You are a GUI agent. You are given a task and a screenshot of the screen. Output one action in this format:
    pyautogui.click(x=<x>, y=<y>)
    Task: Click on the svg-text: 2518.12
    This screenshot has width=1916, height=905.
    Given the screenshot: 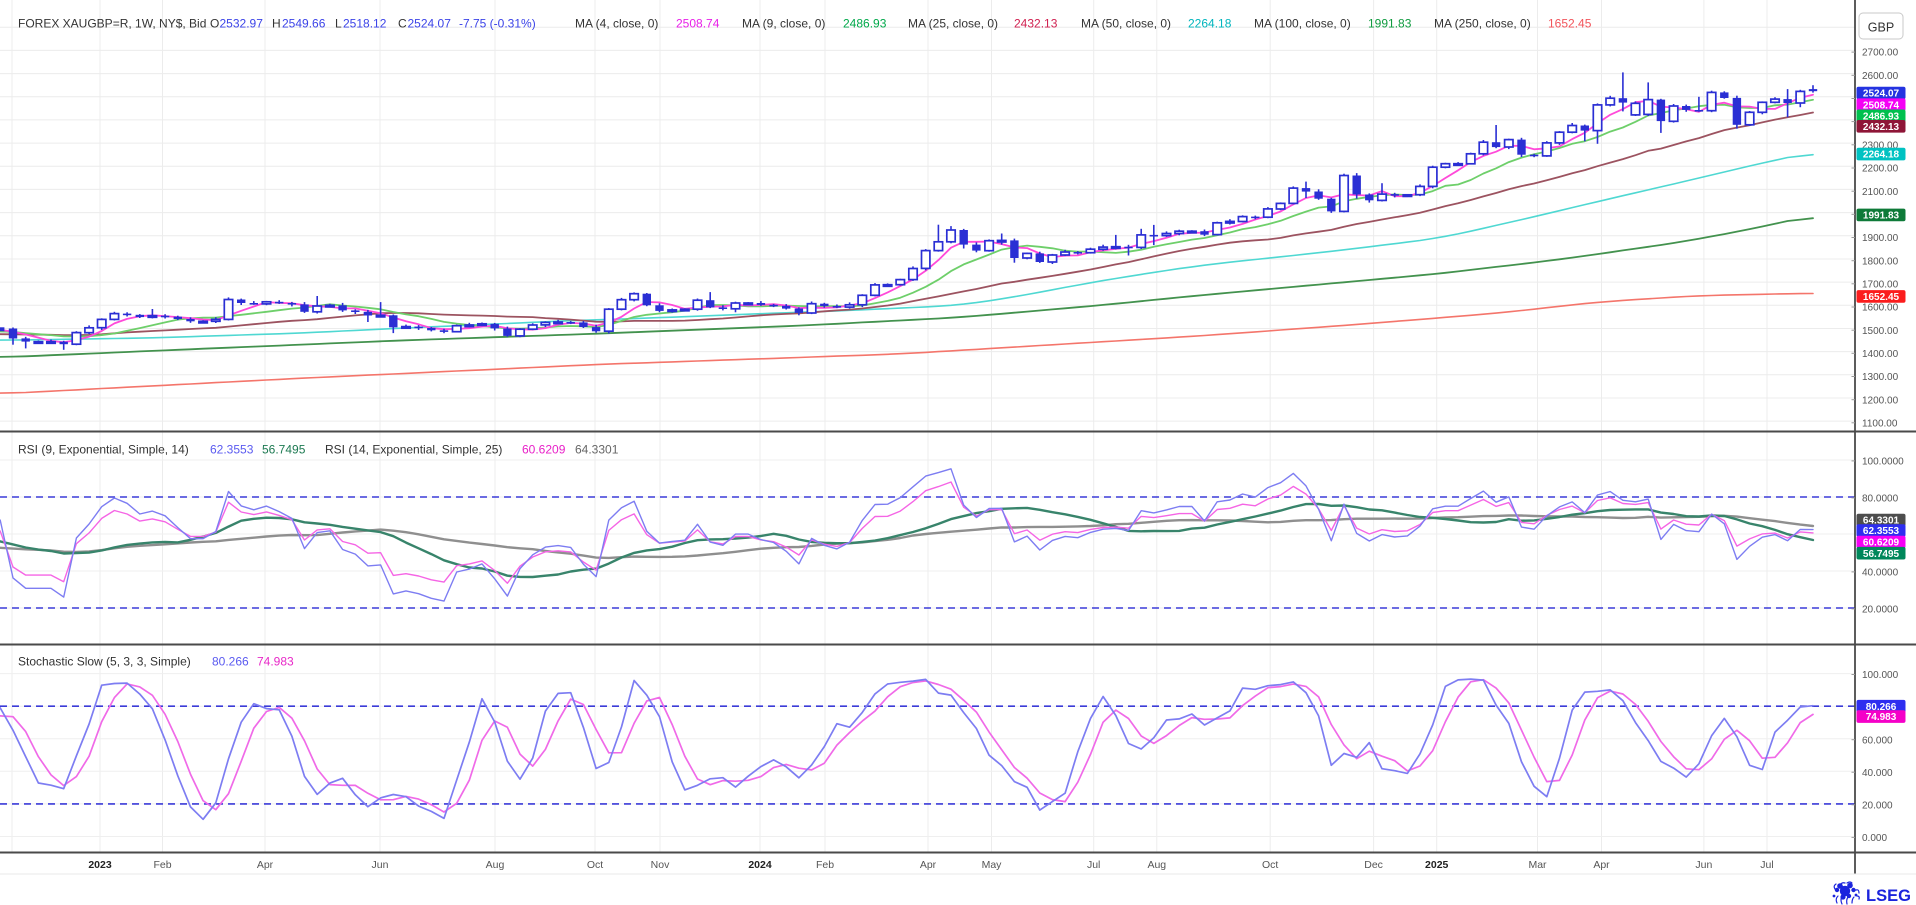 What is the action you would take?
    pyautogui.click(x=365, y=24)
    